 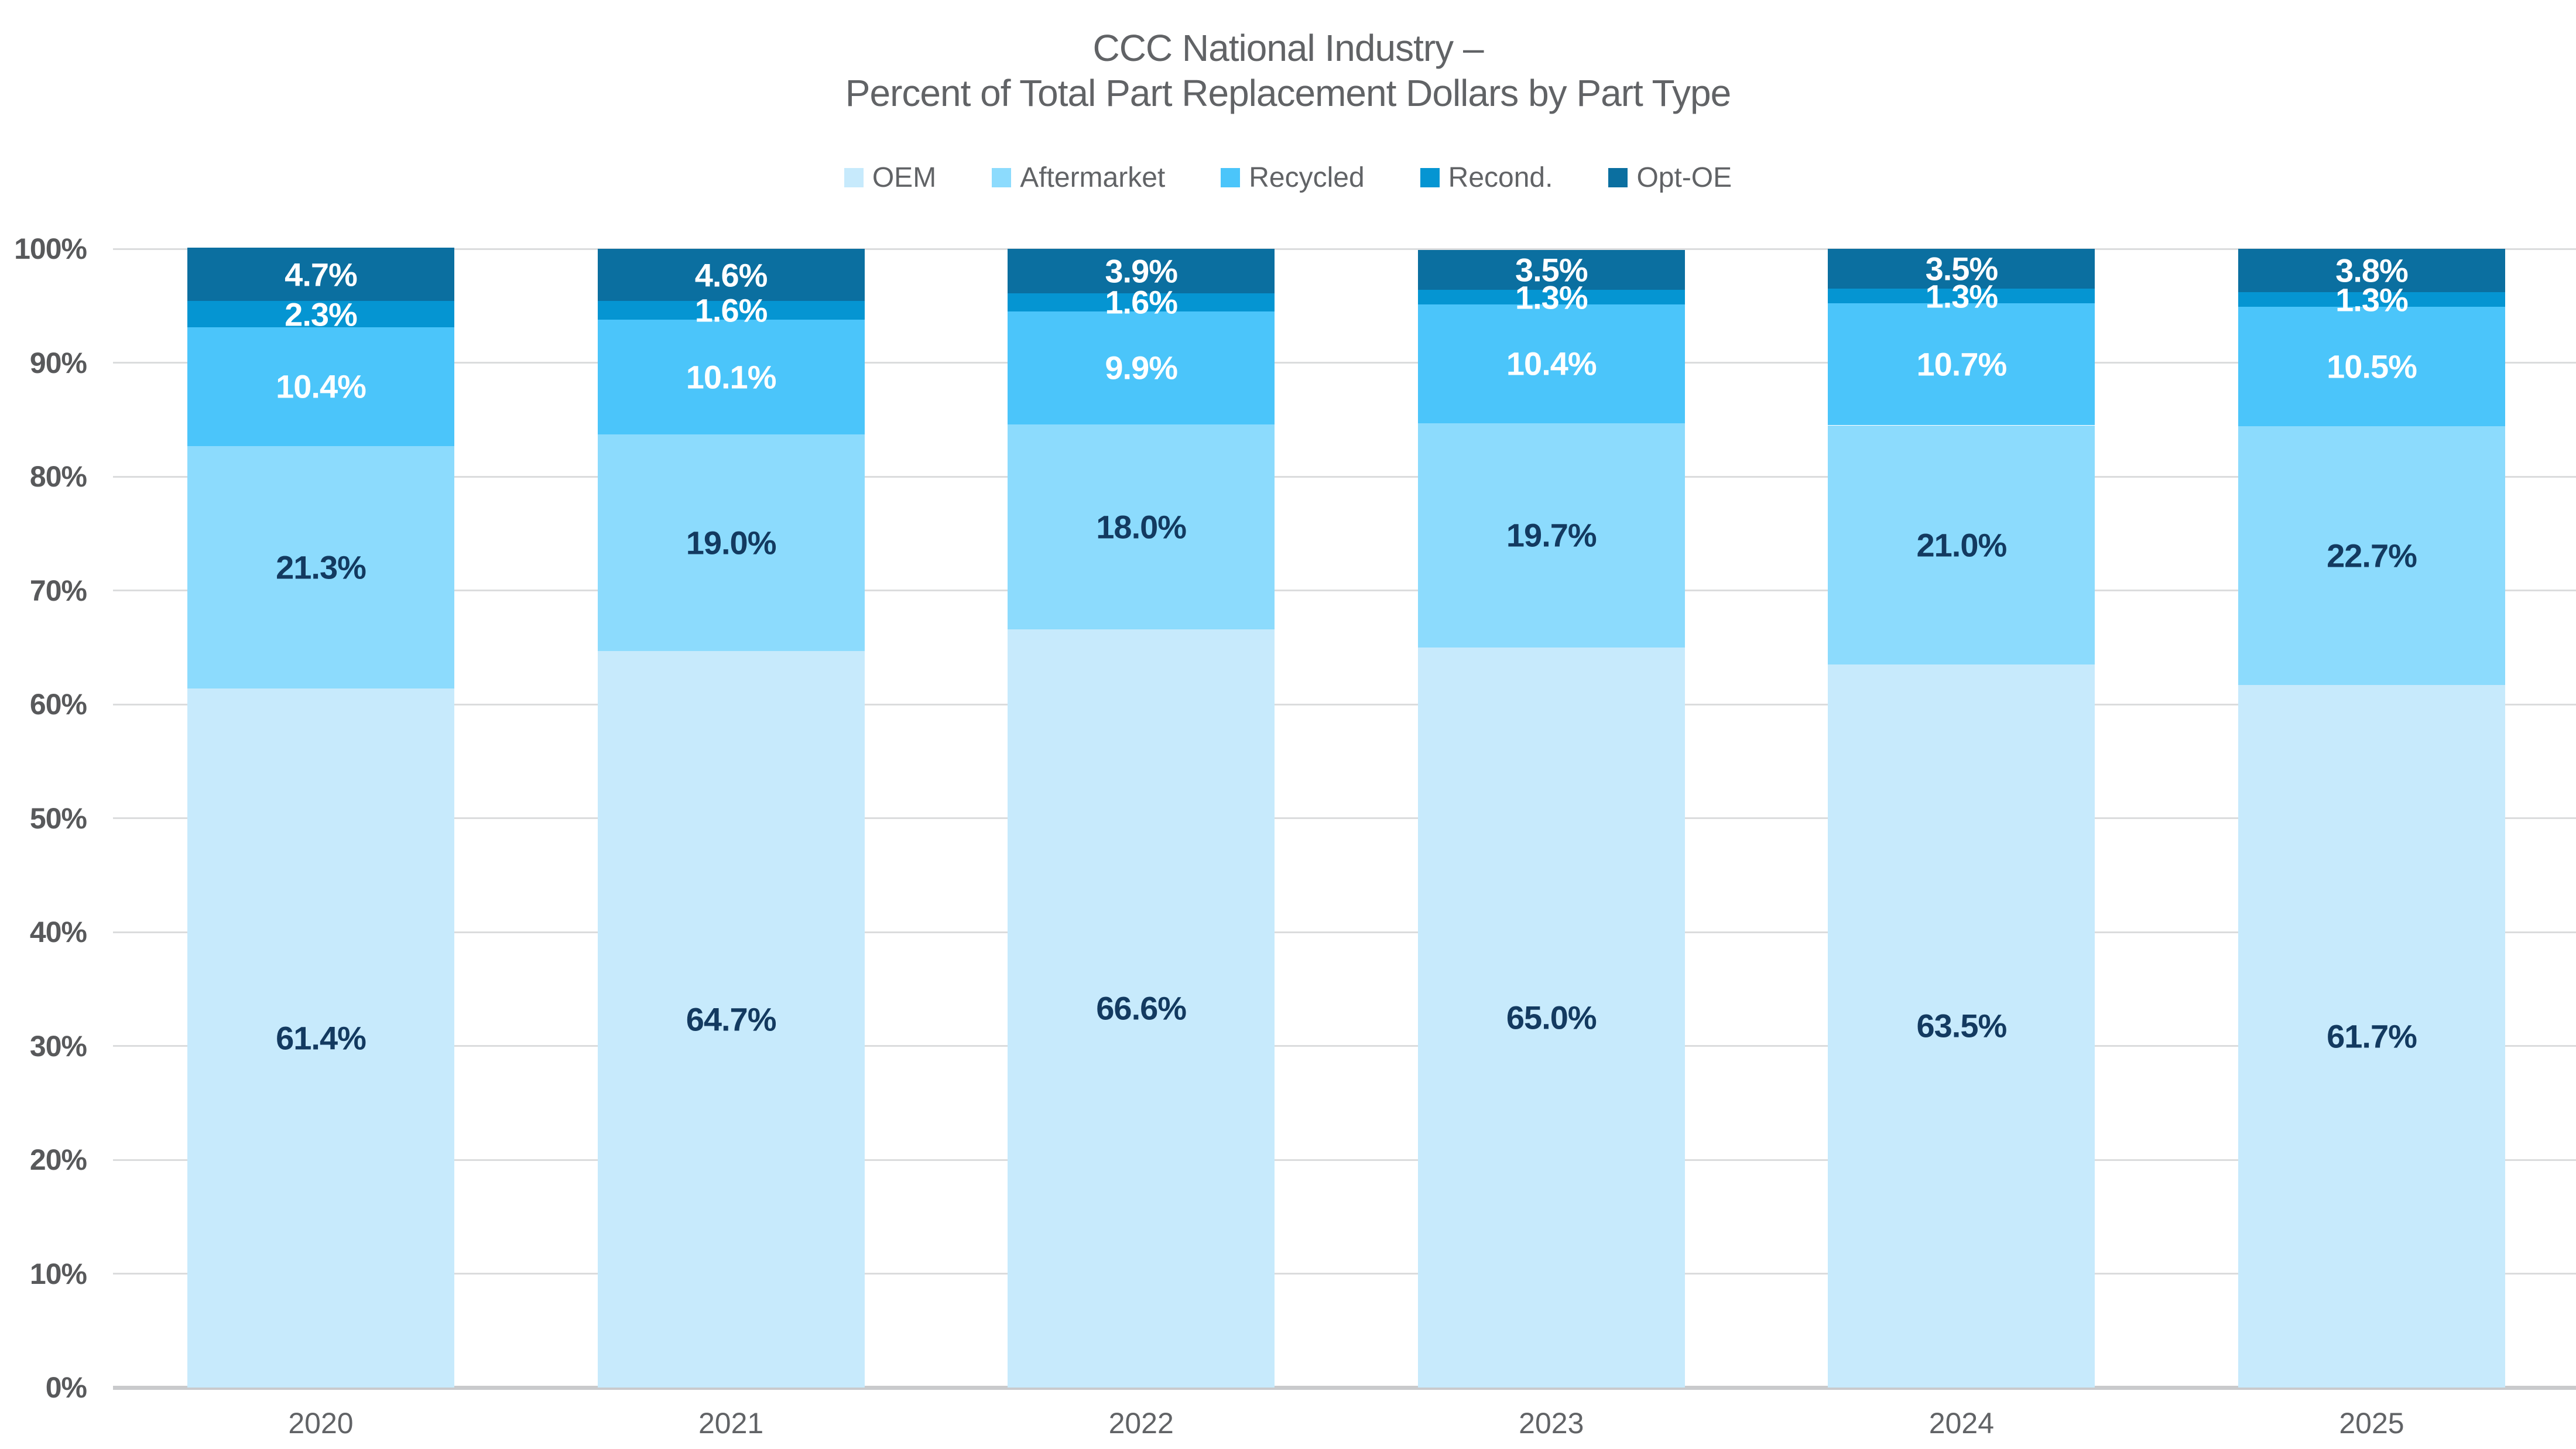 I want to click on y-axis-label-30: 30%, so click(x=58, y=1046).